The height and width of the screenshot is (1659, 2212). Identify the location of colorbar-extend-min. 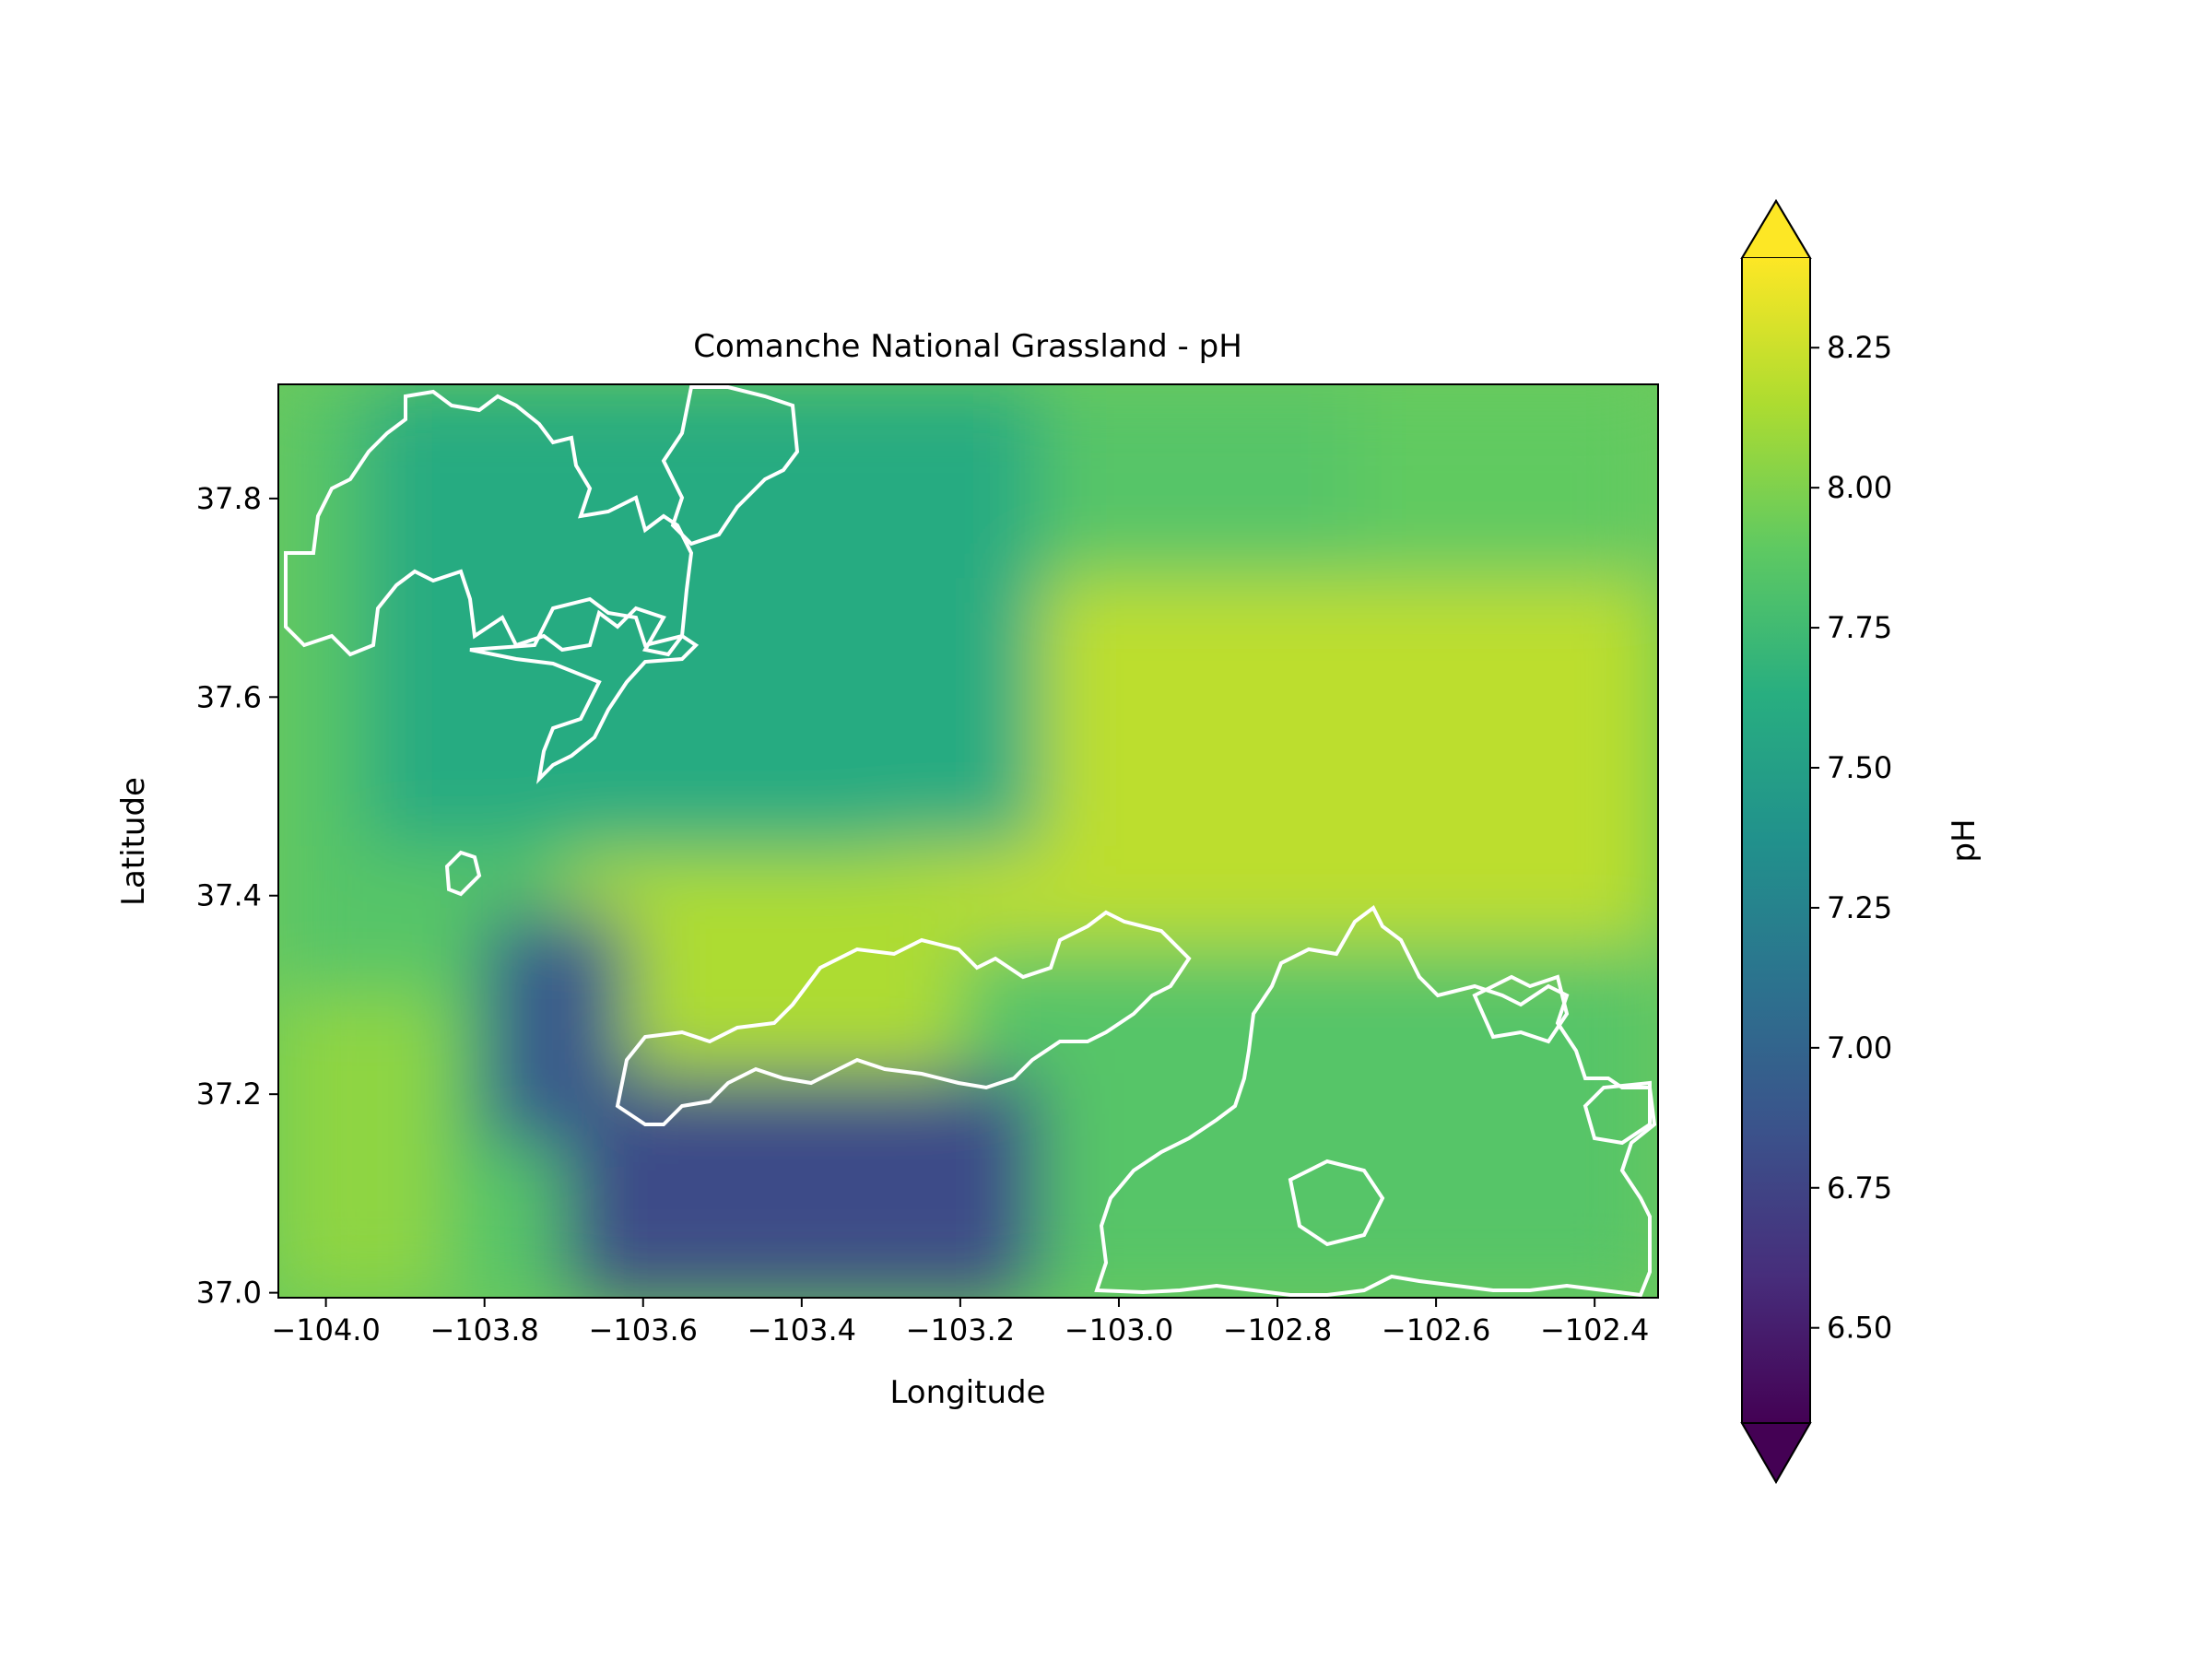
(1776, 1453).